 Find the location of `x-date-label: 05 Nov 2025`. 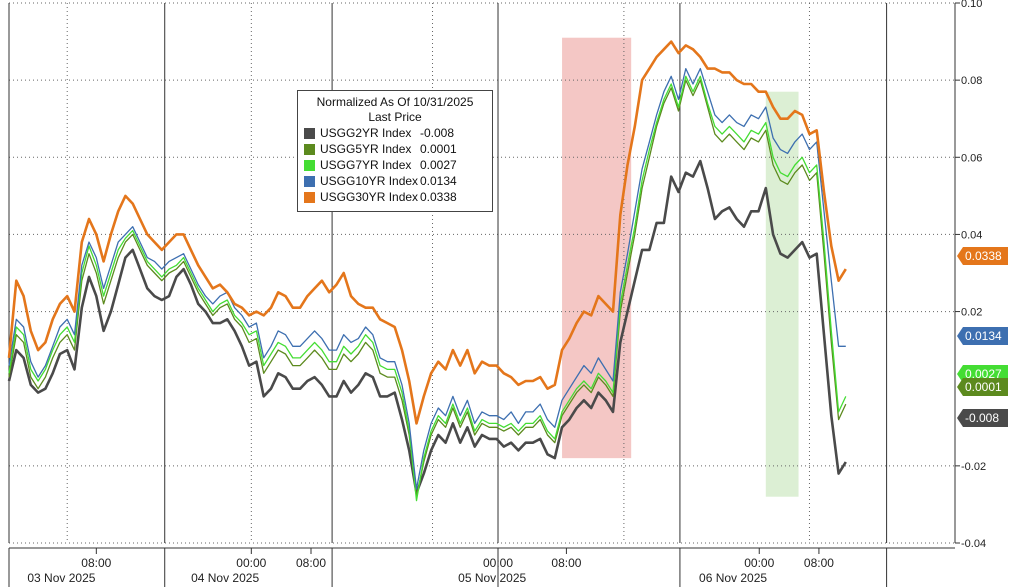

x-date-label: 05 Nov 2025 is located at coordinates (492, 578).